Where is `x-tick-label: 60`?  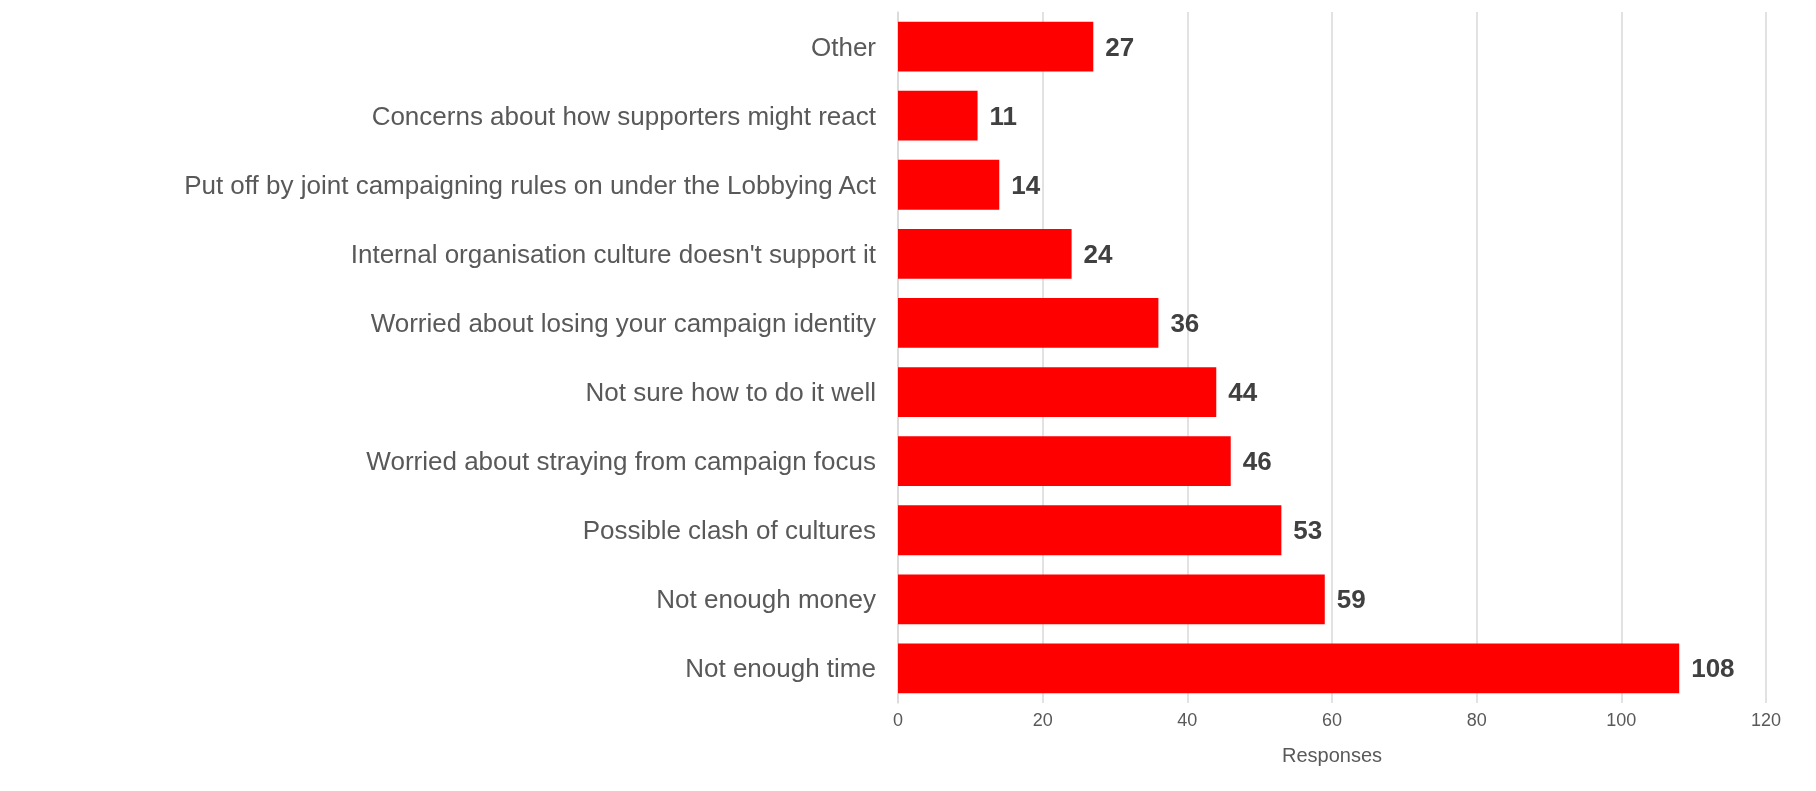 x-tick-label: 60 is located at coordinates (1332, 720).